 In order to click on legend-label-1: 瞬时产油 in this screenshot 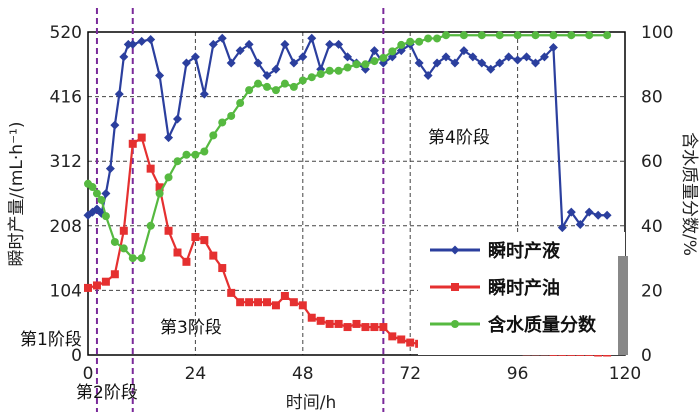, I will do `click(524, 288)`.